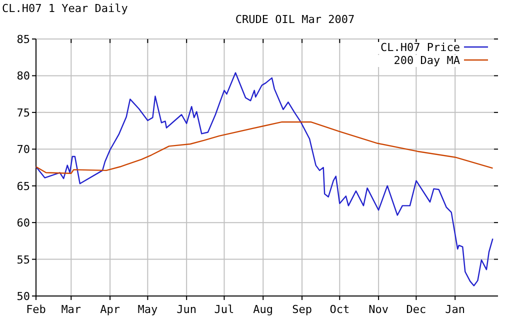  What do you see at coordinates (23, 113) in the screenshot?
I see `y-tick-label: 75` at bounding box center [23, 113].